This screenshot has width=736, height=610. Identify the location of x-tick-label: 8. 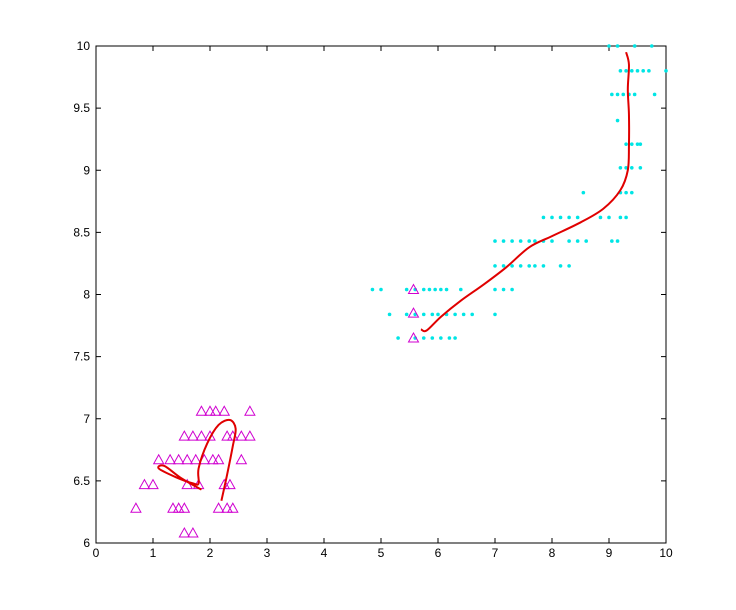
(552, 553).